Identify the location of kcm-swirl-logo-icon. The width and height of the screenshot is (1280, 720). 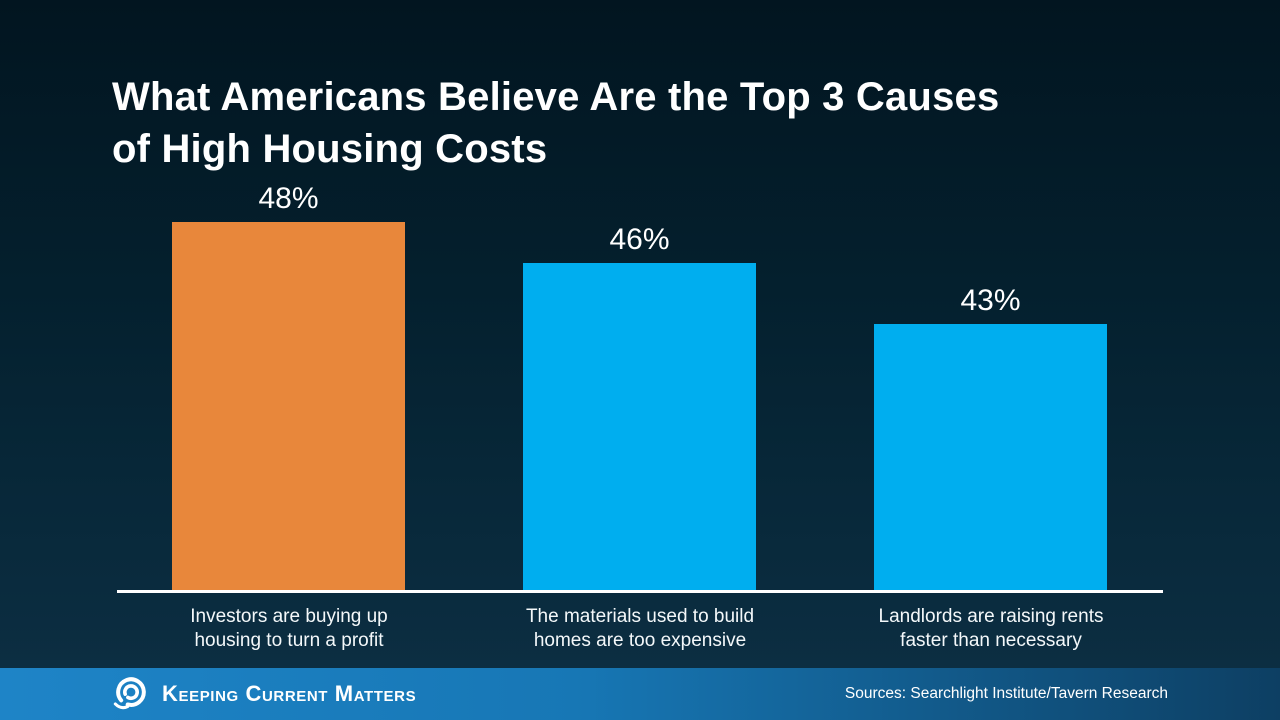
(129, 693).